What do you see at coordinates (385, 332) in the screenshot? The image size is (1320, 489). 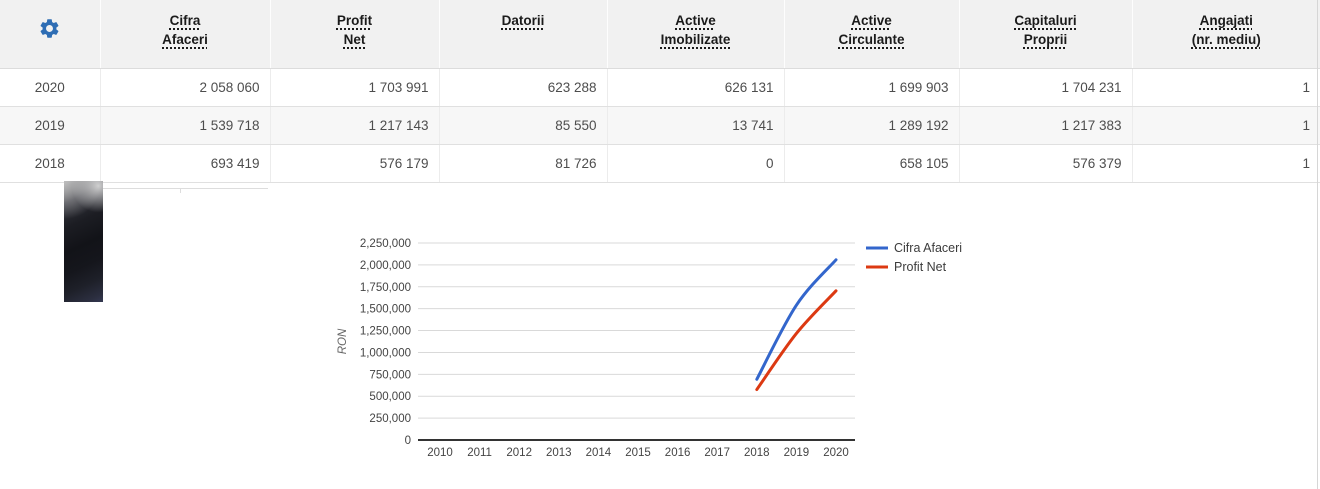 I see `y-axis-tick-label: 1,250,000` at bounding box center [385, 332].